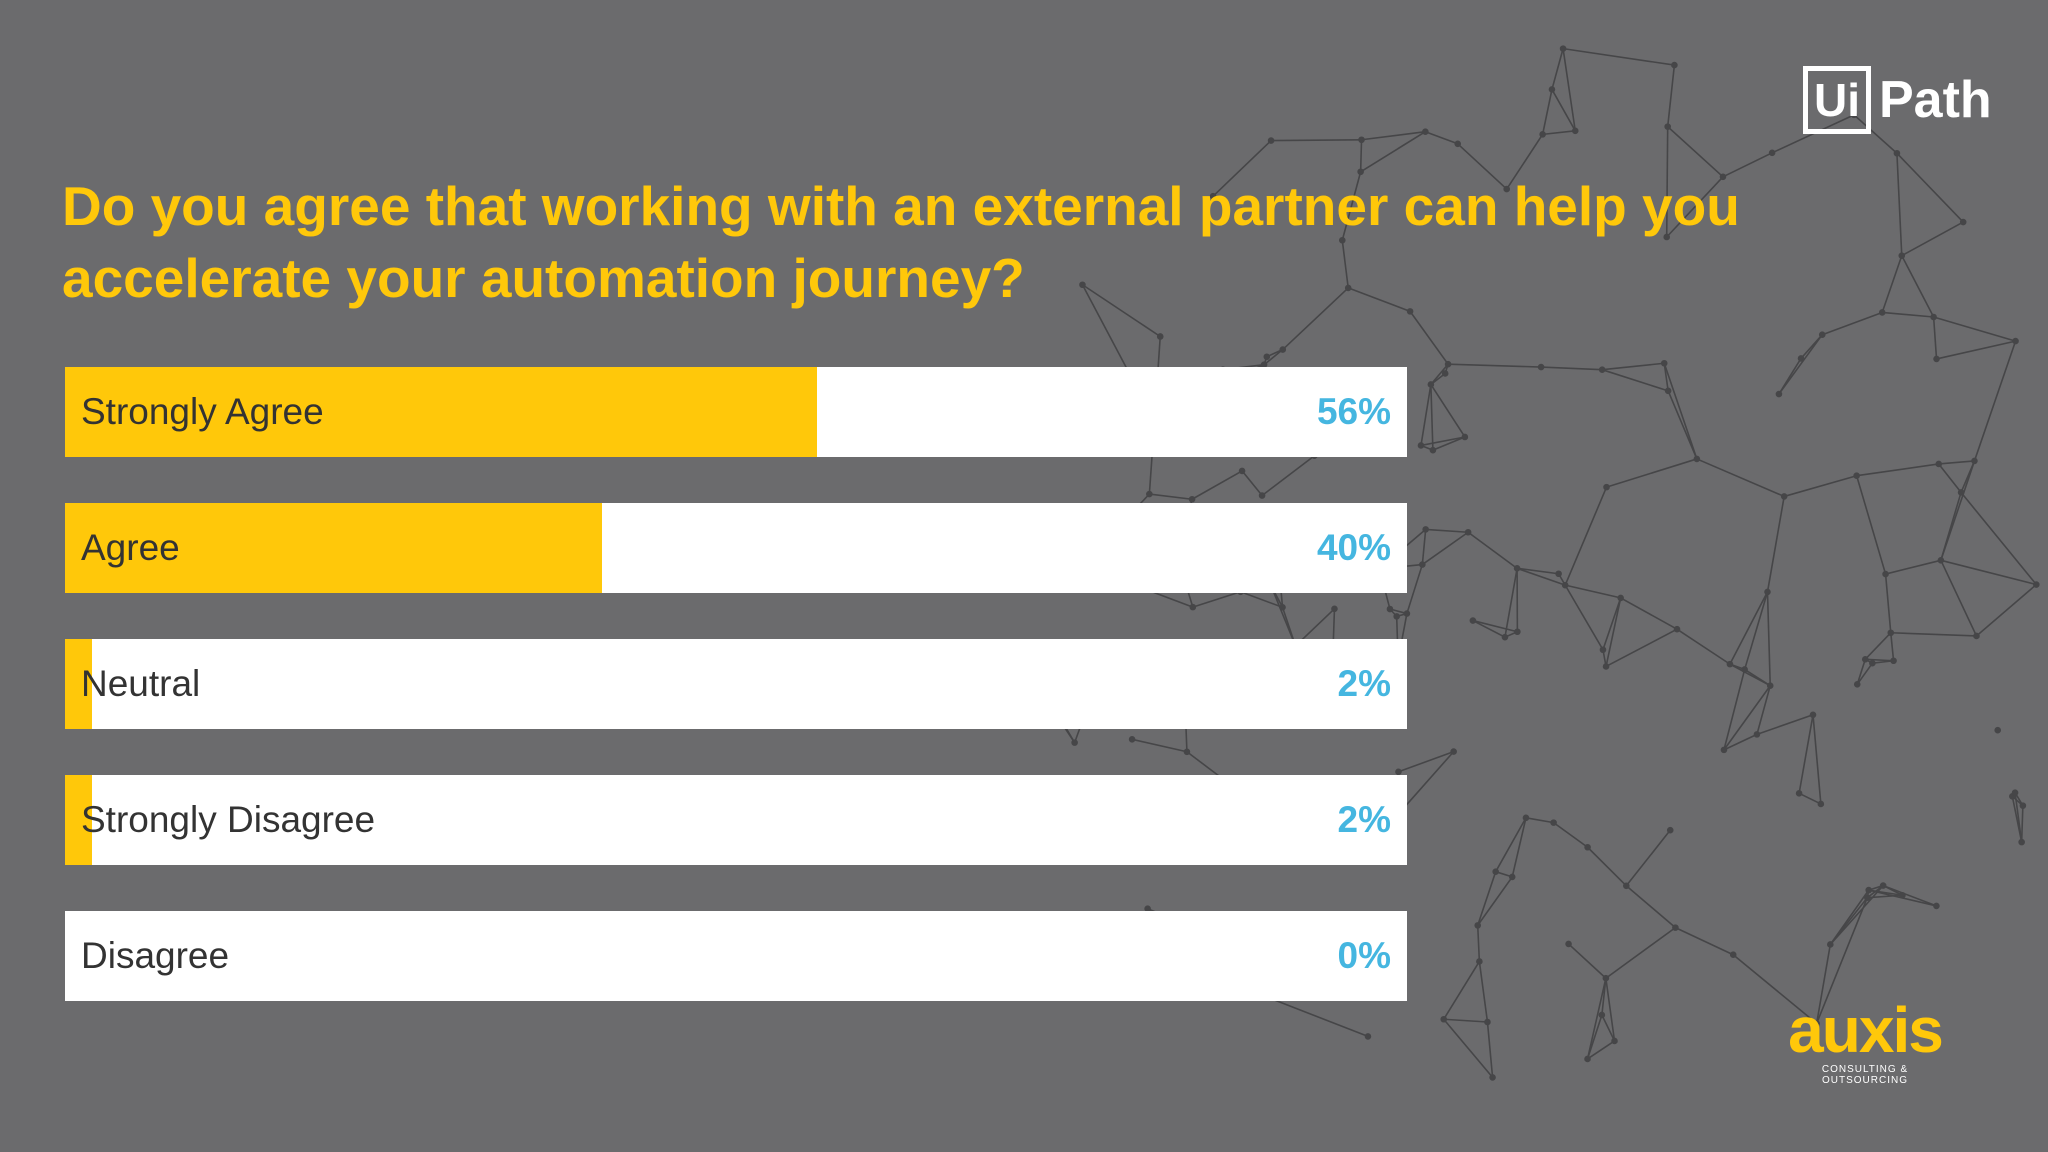 The width and height of the screenshot is (2048, 1152). What do you see at coordinates (1353, 411) in the screenshot?
I see `bar-value: 56%` at bounding box center [1353, 411].